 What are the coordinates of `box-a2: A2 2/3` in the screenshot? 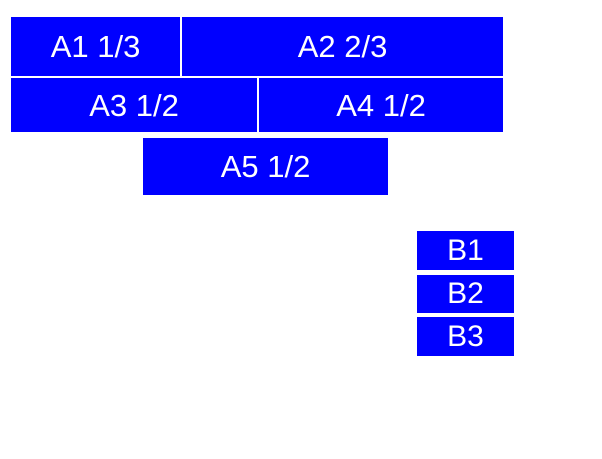 It's located at (342, 46).